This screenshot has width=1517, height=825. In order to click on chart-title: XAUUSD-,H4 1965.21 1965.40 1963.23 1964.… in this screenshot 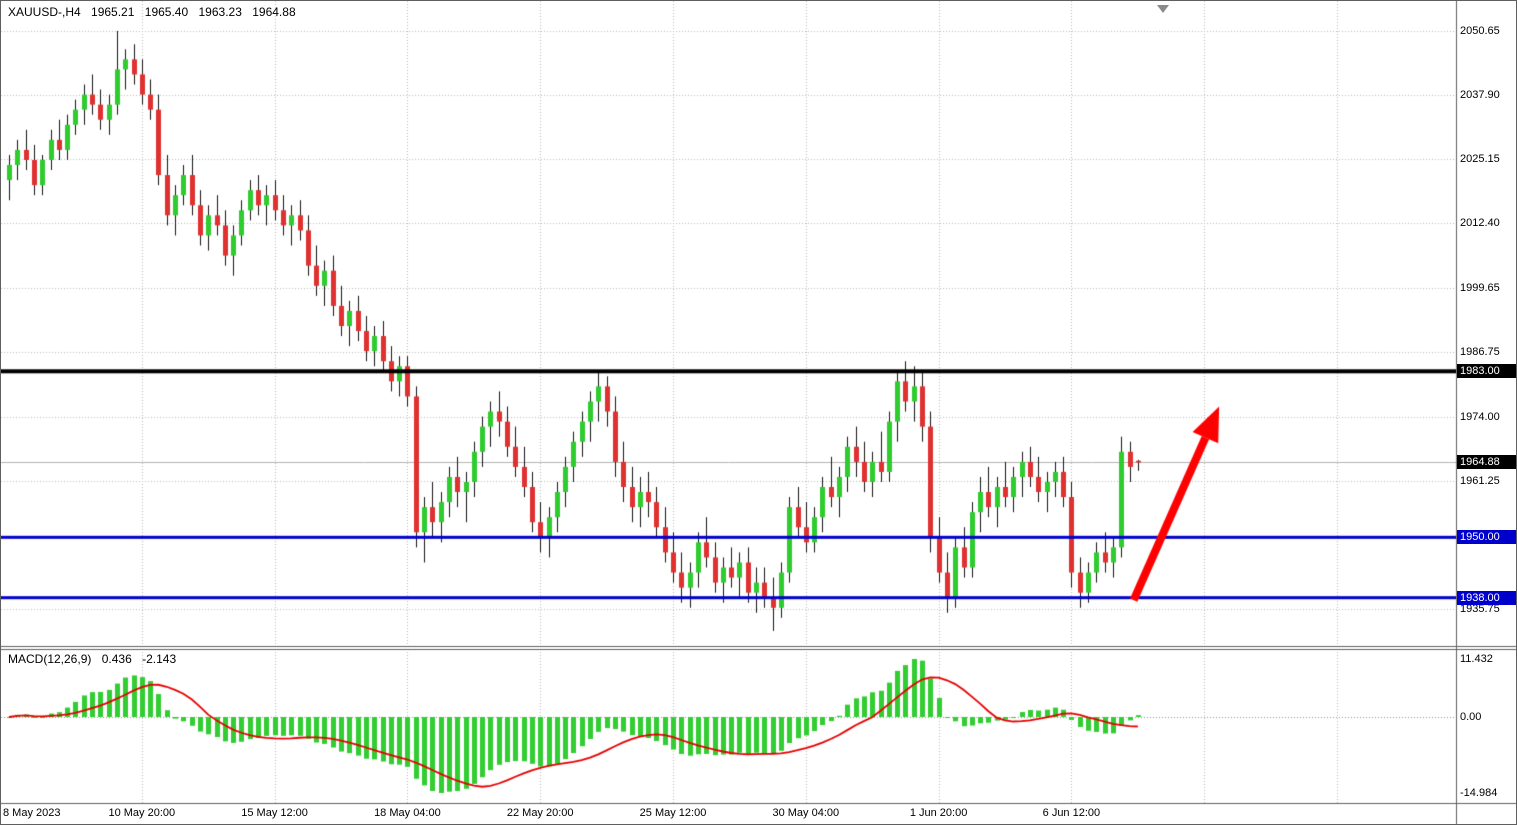, I will do `click(155, 12)`.